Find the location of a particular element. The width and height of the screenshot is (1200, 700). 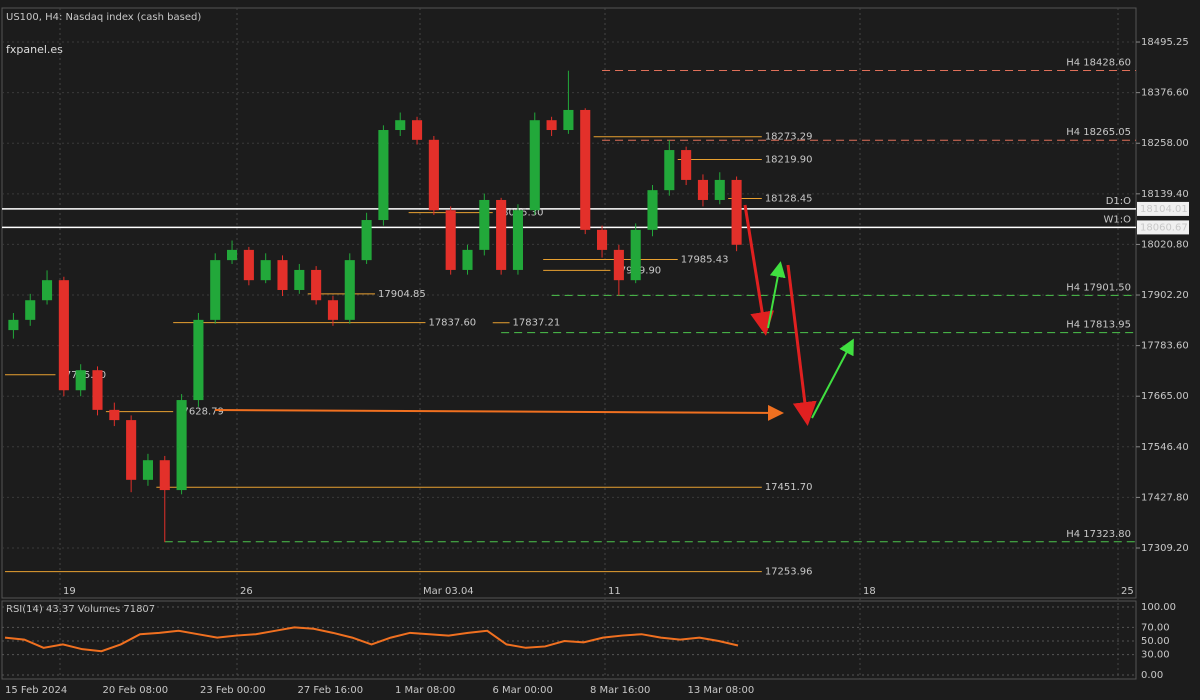

level-label: 17837.60 is located at coordinates (452, 323).